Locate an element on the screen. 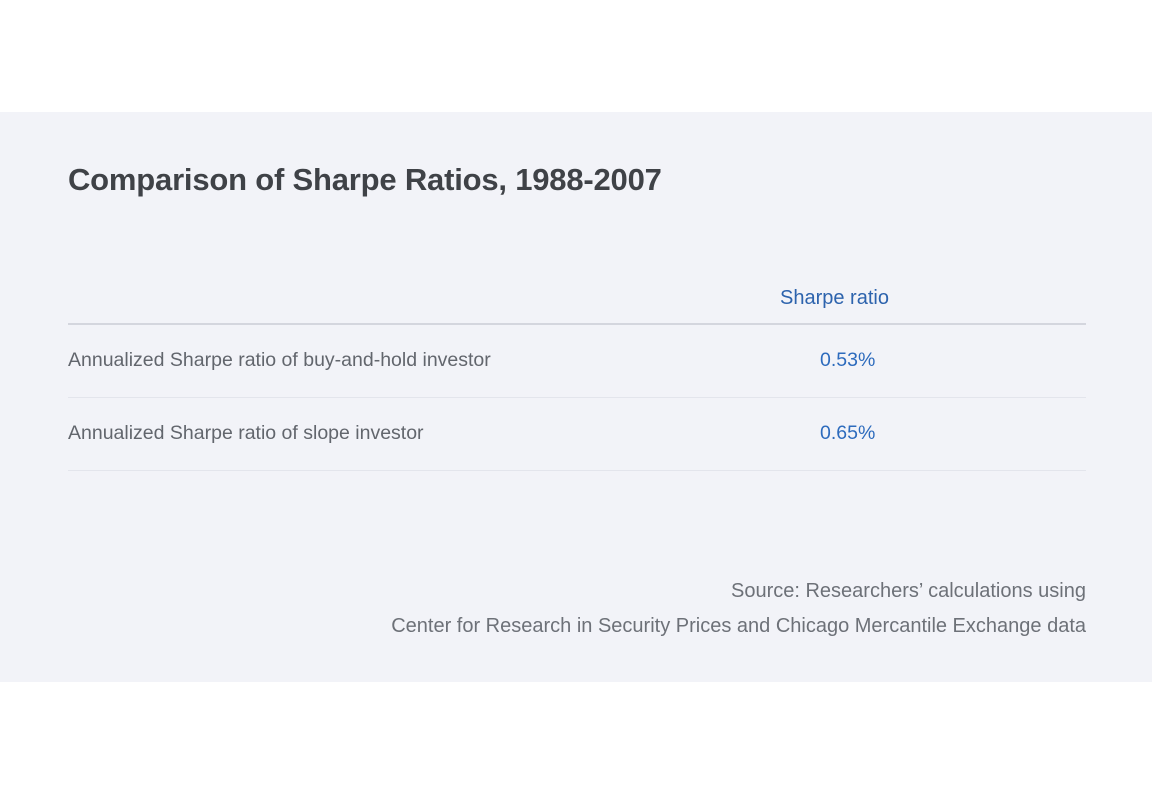  page-title: Comparison of Sharpe Ratios, 1988-2007 is located at coordinates (365, 179).